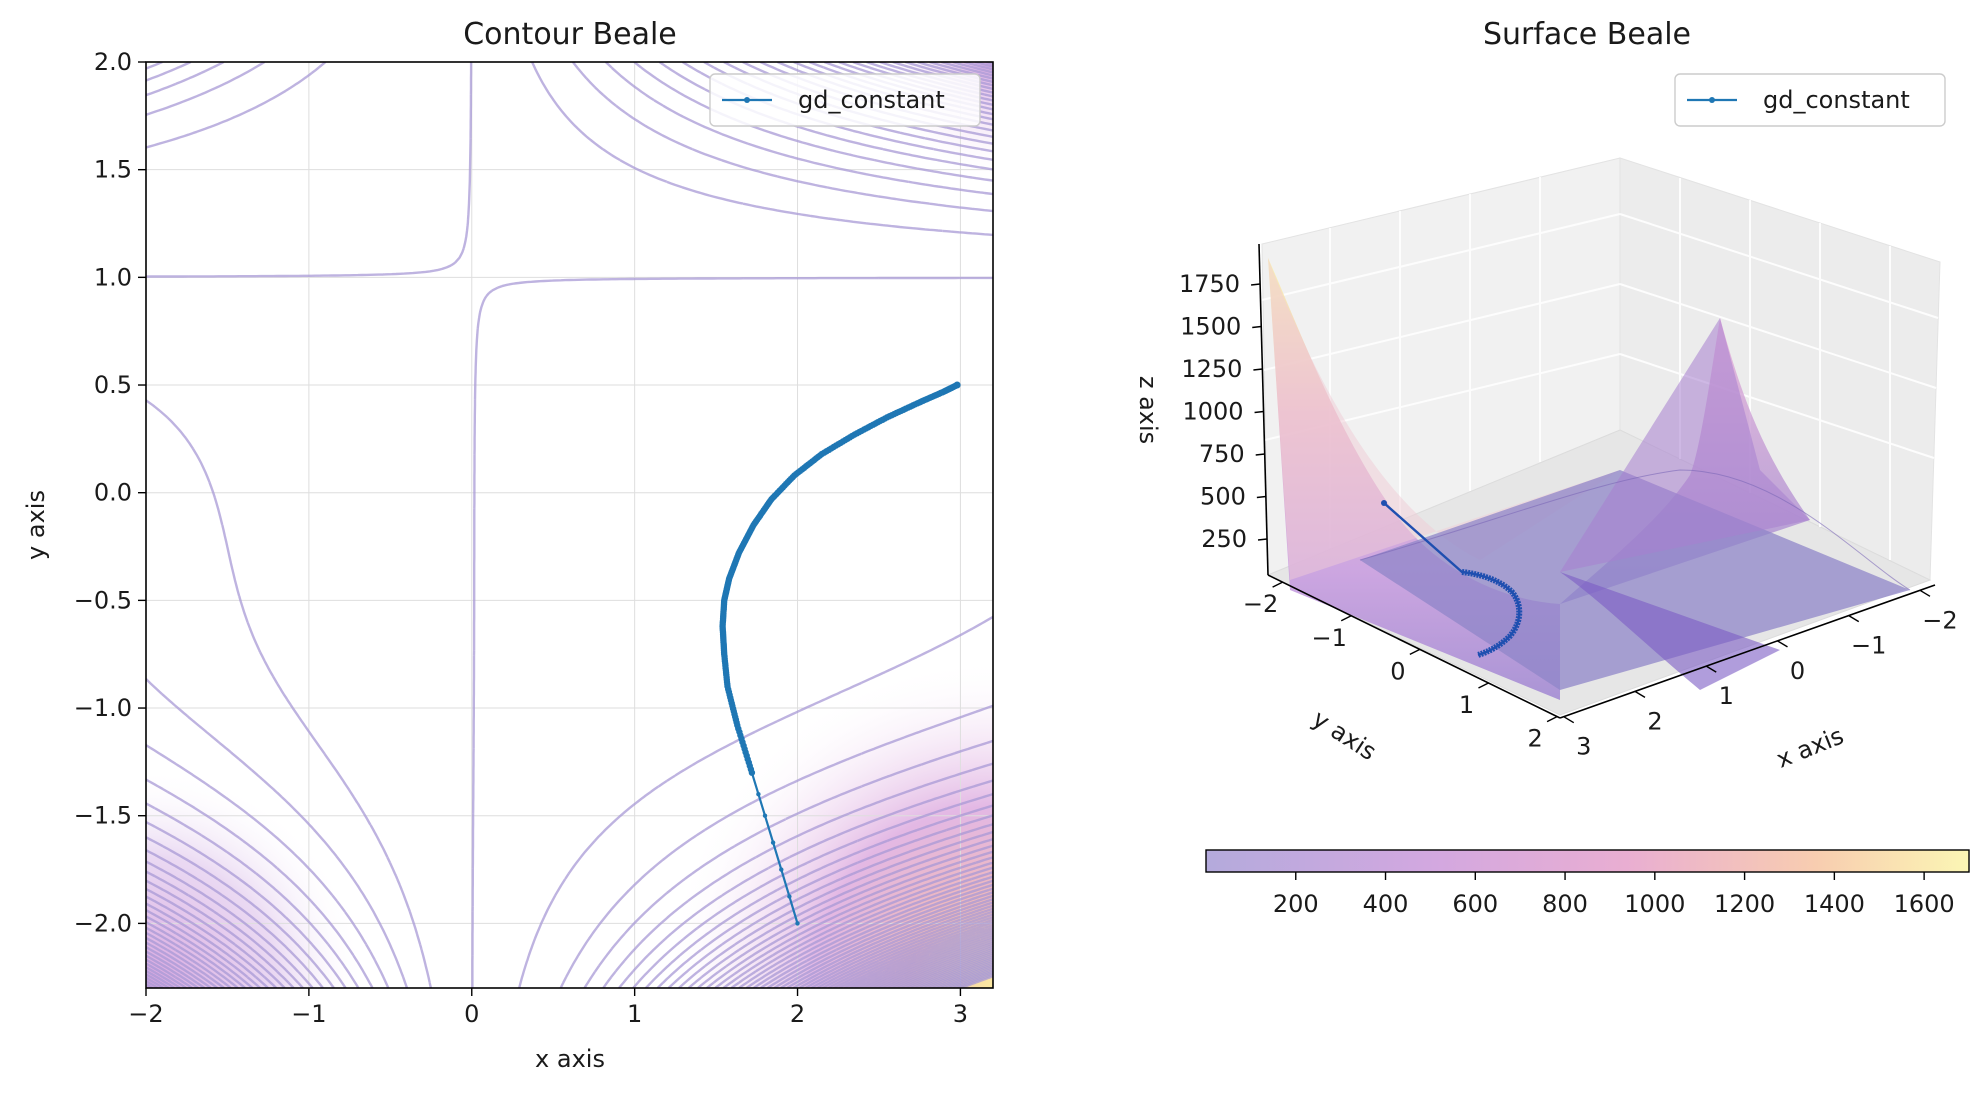  Describe the element at coordinates (1210, 327) in the screenshot. I see `z-tick-label: 1500` at that location.